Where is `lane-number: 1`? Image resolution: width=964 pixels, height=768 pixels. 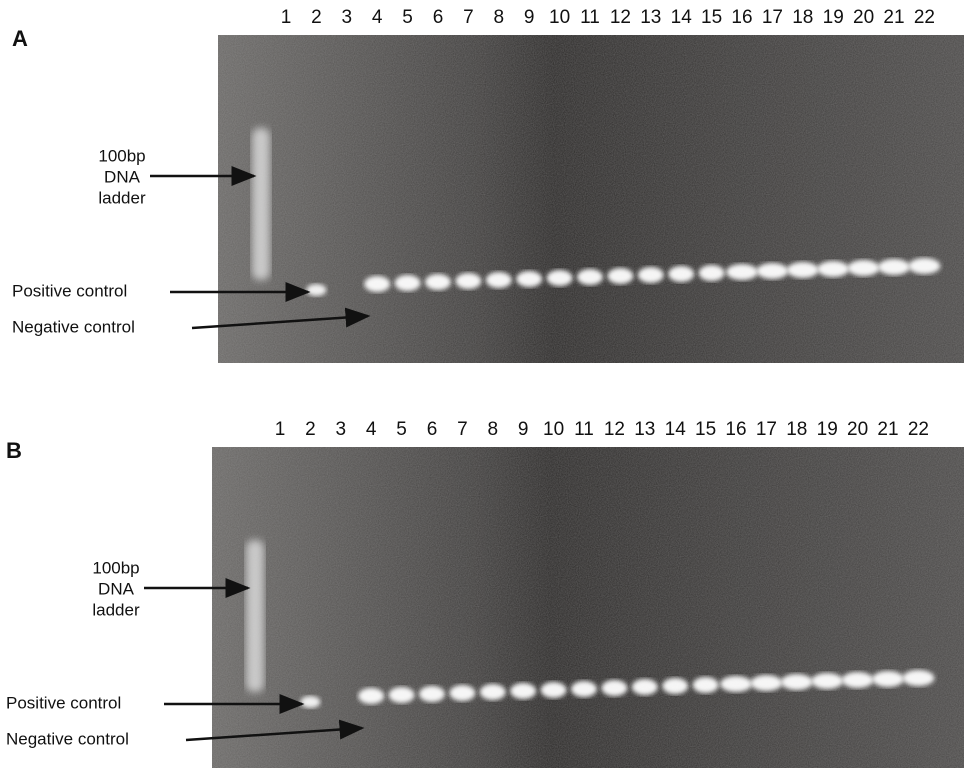
lane-number: 1 is located at coordinates (280, 429).